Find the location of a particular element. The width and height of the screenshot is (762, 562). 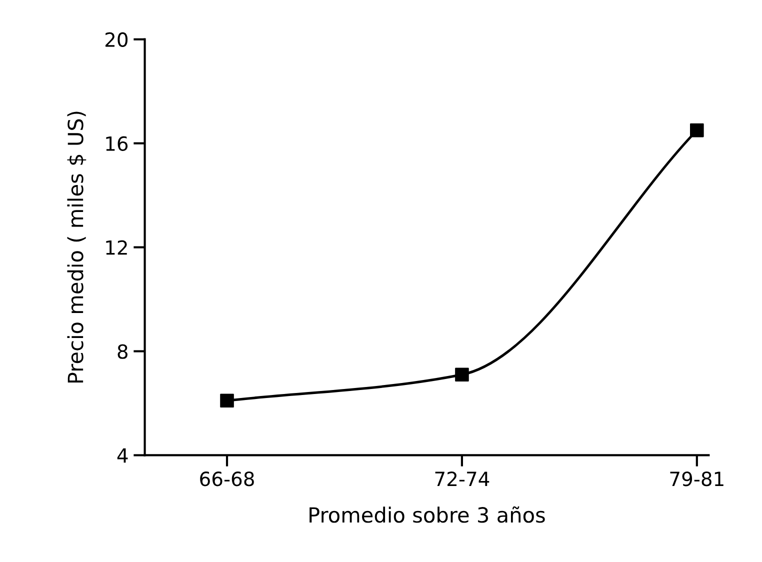

x-axis-title: Promedio sobre 3 años is located at coordinates (427, 514).